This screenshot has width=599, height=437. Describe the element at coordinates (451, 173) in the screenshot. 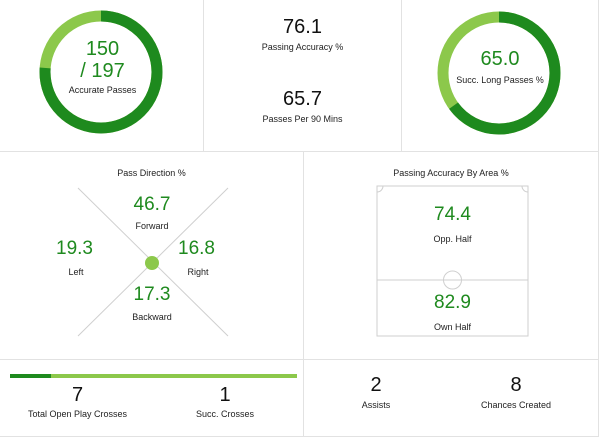

I see `area-accuracy-title: Passing Accuracy By Area %` at that location.